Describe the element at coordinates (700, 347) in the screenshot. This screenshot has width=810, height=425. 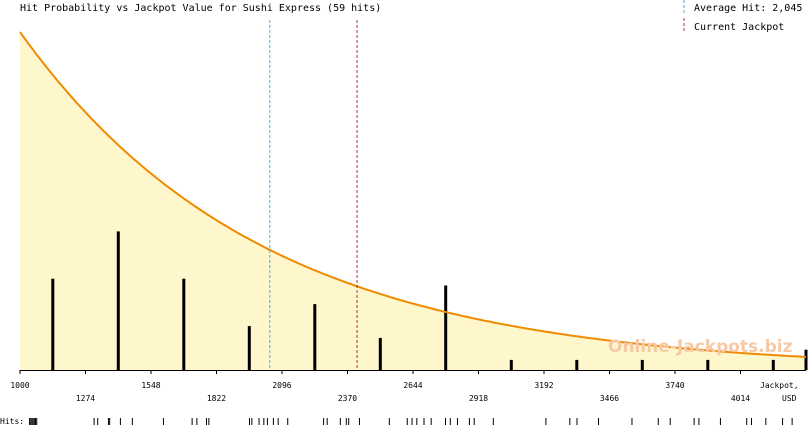
I see `watermark: Online-Jackpots.biz` at that location.